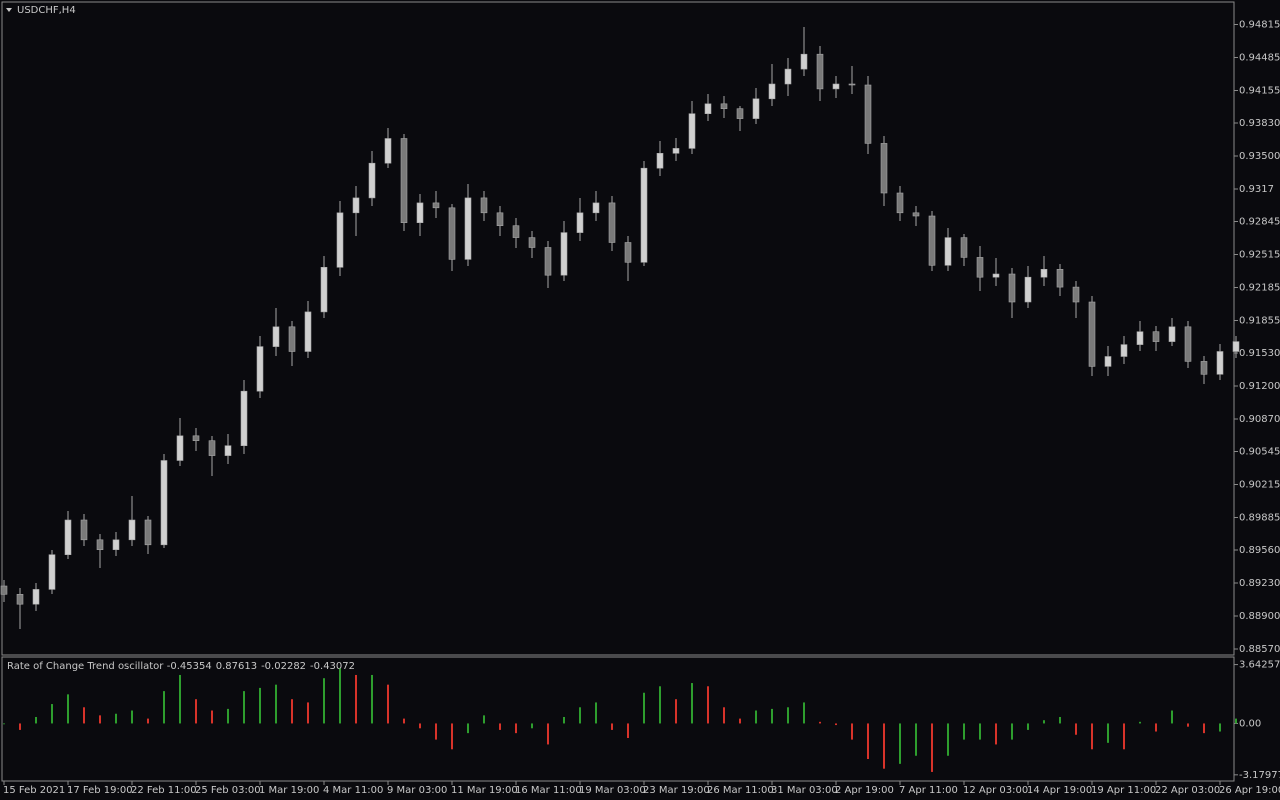 Image resolution: width=1280 pixels, height=800 pixels. I want to click on y-tick-label: 0.93830, so click(1259, 123).